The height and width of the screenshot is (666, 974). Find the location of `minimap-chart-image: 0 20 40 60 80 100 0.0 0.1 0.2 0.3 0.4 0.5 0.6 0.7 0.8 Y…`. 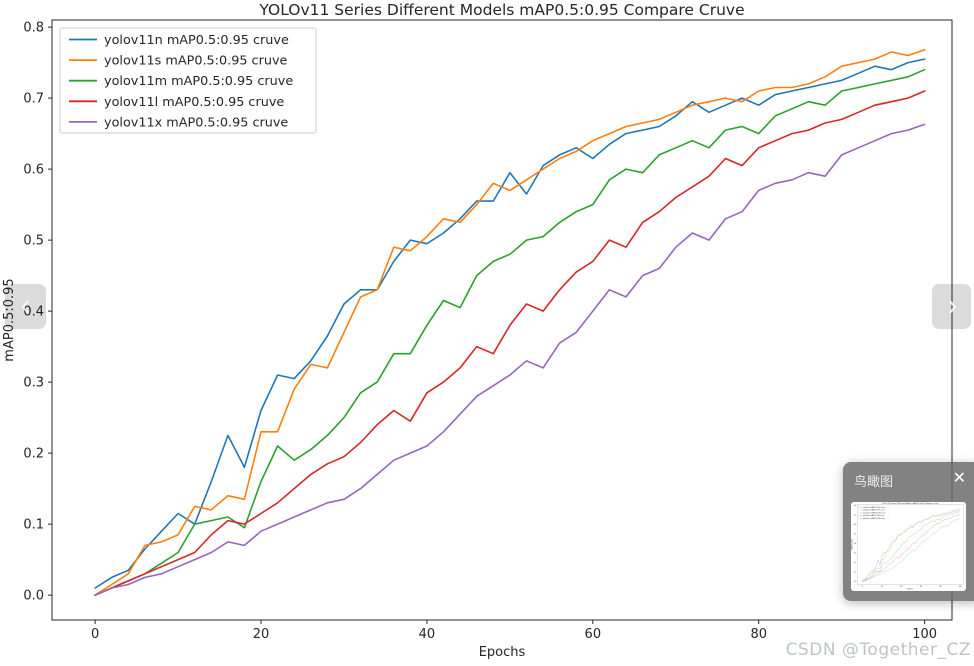

minimap-chart-image: 0 20 40 60 80 100 0.0 0.1 0.2 0.3 0.4 0.5 0.6 0.7 0.8 Y… is located at coordinates (907, 546).